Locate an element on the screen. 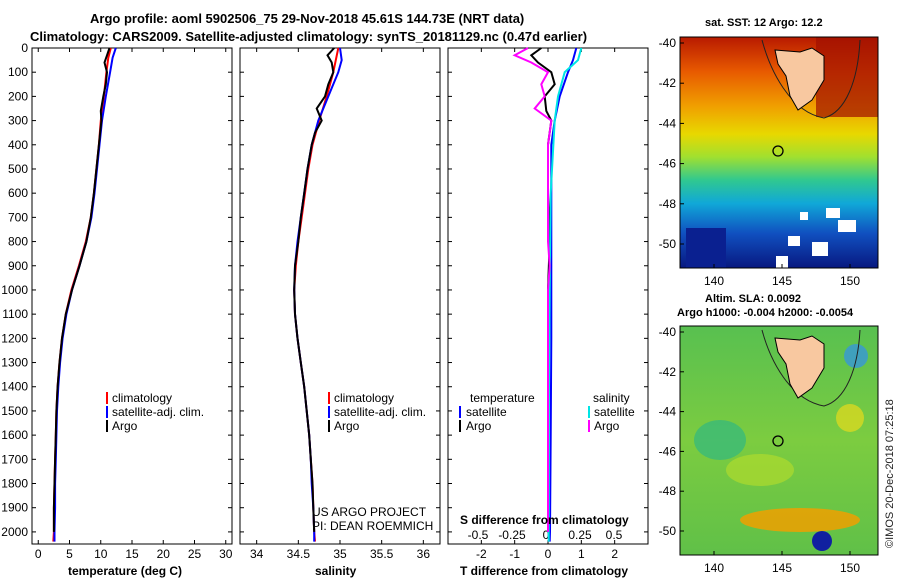  sla-tasmania-land is located at coordinates (799, 367).